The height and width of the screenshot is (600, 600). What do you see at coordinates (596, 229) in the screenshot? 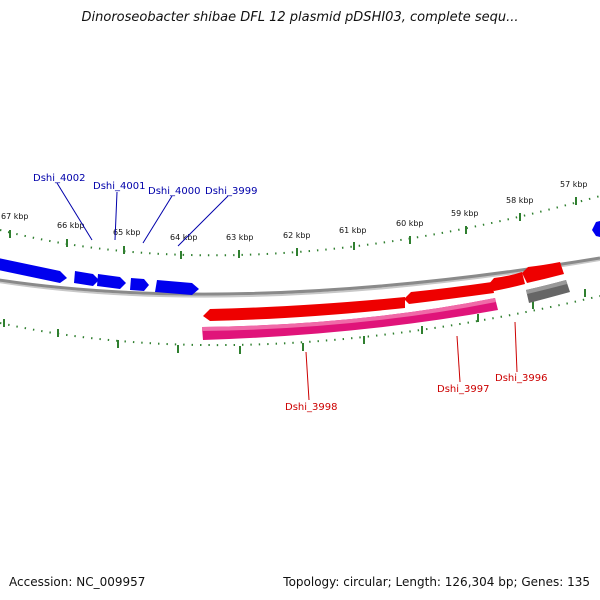
I see `gene-forward-far-right` at bounding box center [596, 229].